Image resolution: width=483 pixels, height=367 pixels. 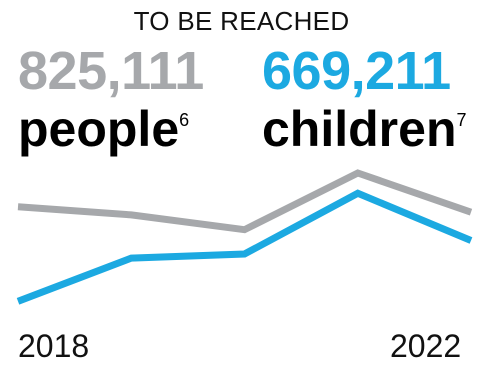 What do you see at coordinates (54, 346) in the screenshot?
I see `x-tick-start: 2018` at bounding box center [54, 346].